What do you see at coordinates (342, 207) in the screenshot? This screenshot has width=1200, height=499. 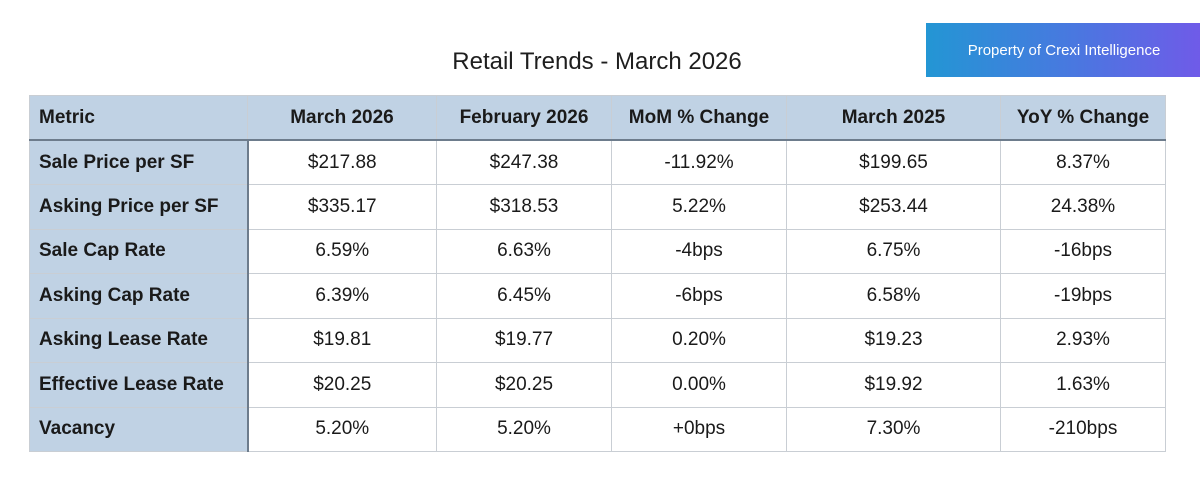 I see `table-cell: $335.17` at bounding box center [342, 207].